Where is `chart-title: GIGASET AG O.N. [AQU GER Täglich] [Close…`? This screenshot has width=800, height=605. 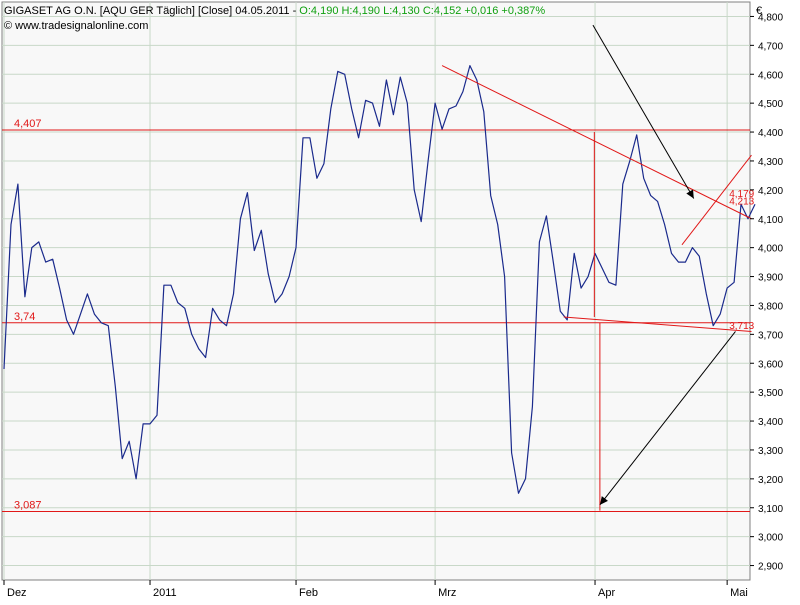 chart-title: GIGASET AG O.N. [AQU GER Täglich] [Close… is located at coordinates (151, 11).